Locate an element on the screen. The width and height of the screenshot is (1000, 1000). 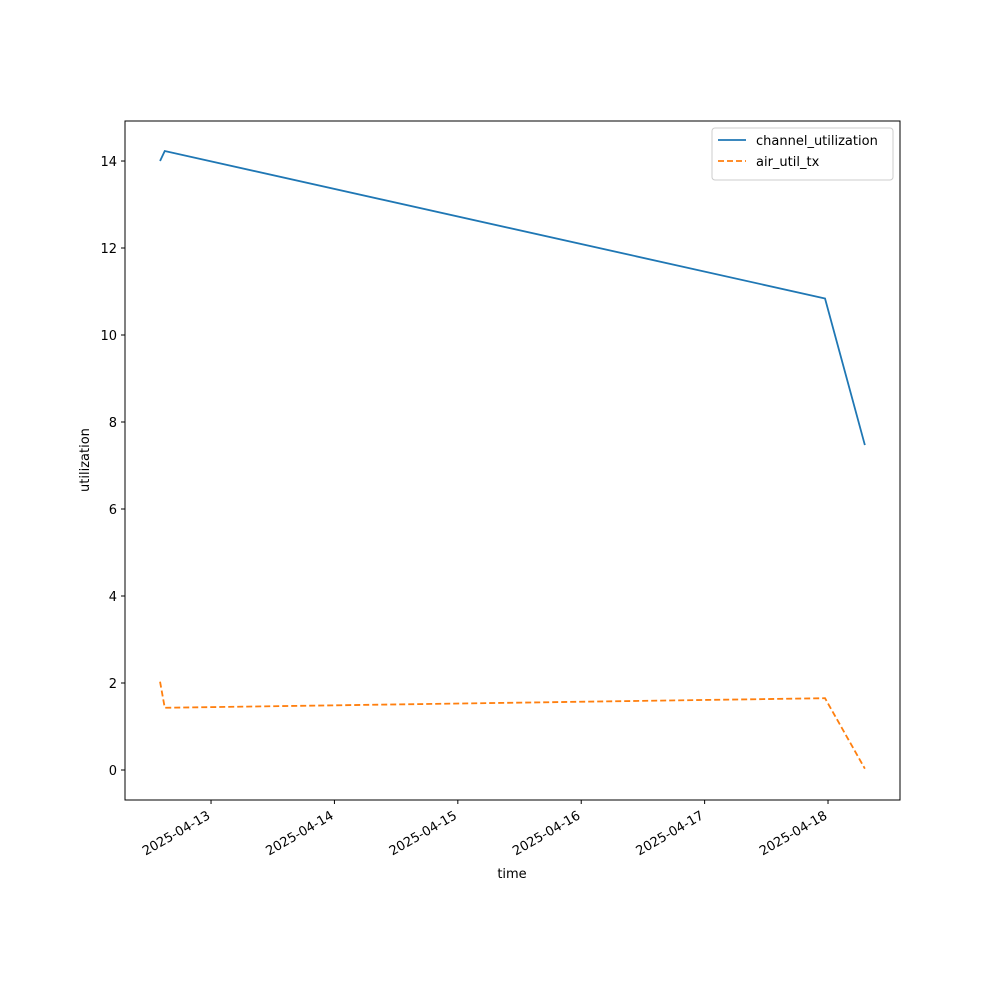
y-tick-label: 10 is located at coordinates (108, 336).